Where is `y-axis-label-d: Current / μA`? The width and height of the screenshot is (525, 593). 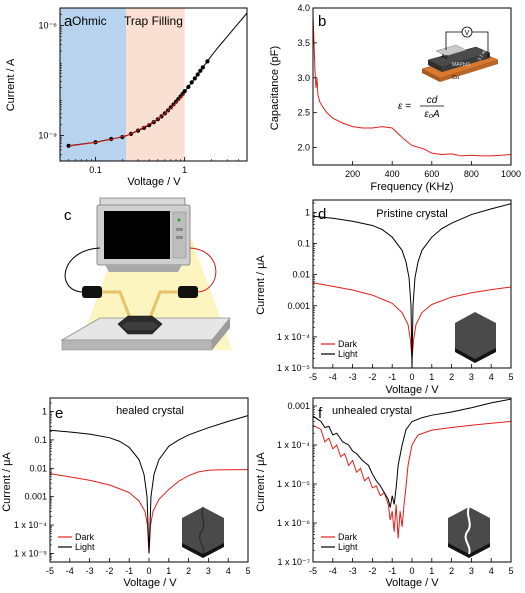 y-axis-label-d: Current / μA is located at coordinates (261, 285).